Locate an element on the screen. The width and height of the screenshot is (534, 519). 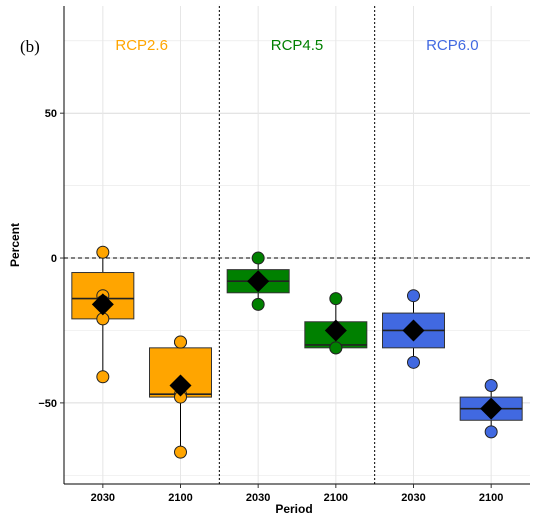
y-tick-label: −50 is located at coordinates (47, 404).